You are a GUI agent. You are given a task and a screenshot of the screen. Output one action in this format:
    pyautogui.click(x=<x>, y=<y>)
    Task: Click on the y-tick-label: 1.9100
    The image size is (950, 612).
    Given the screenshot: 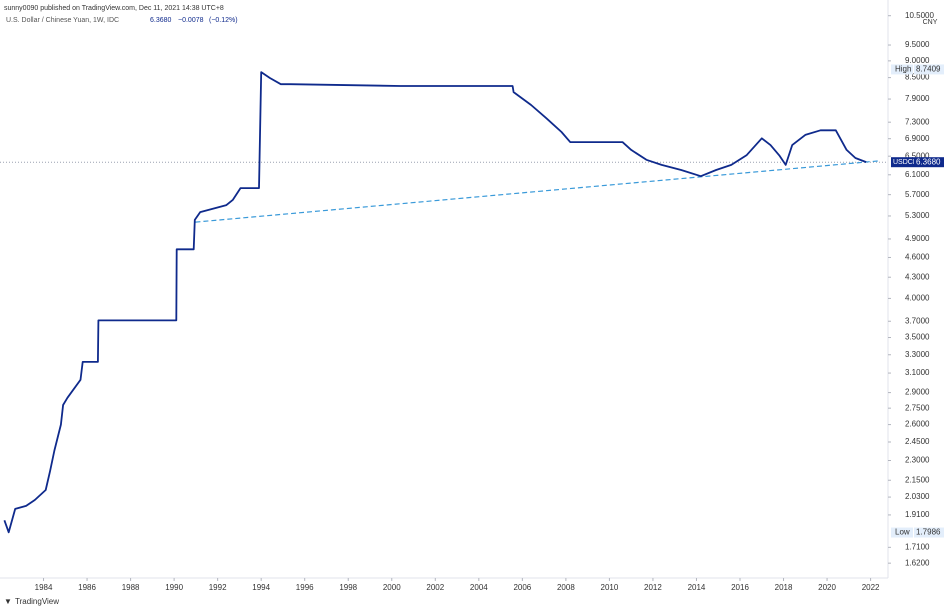 What is the action you would take?
    pyautogui.click(x=917, y=514)
    